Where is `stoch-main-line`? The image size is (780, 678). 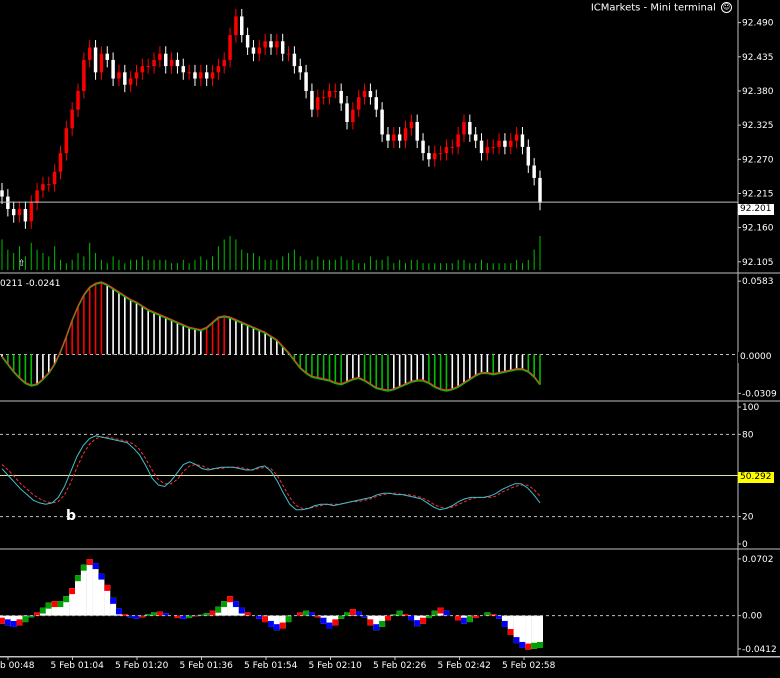 stoch-main-line is located at coordinates (271, 473).